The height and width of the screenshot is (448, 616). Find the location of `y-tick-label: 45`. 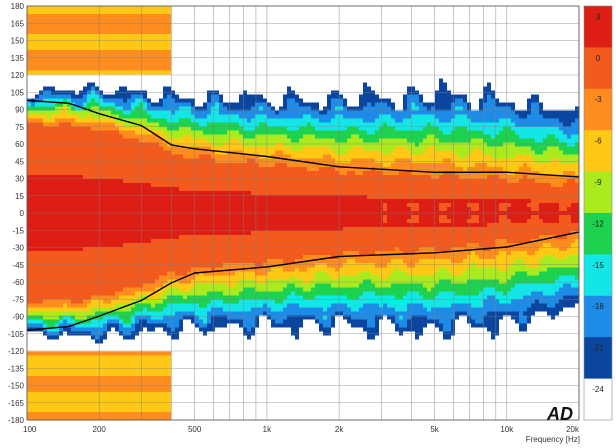

y-tick-label: 45 is located at coordinates (19, 161).